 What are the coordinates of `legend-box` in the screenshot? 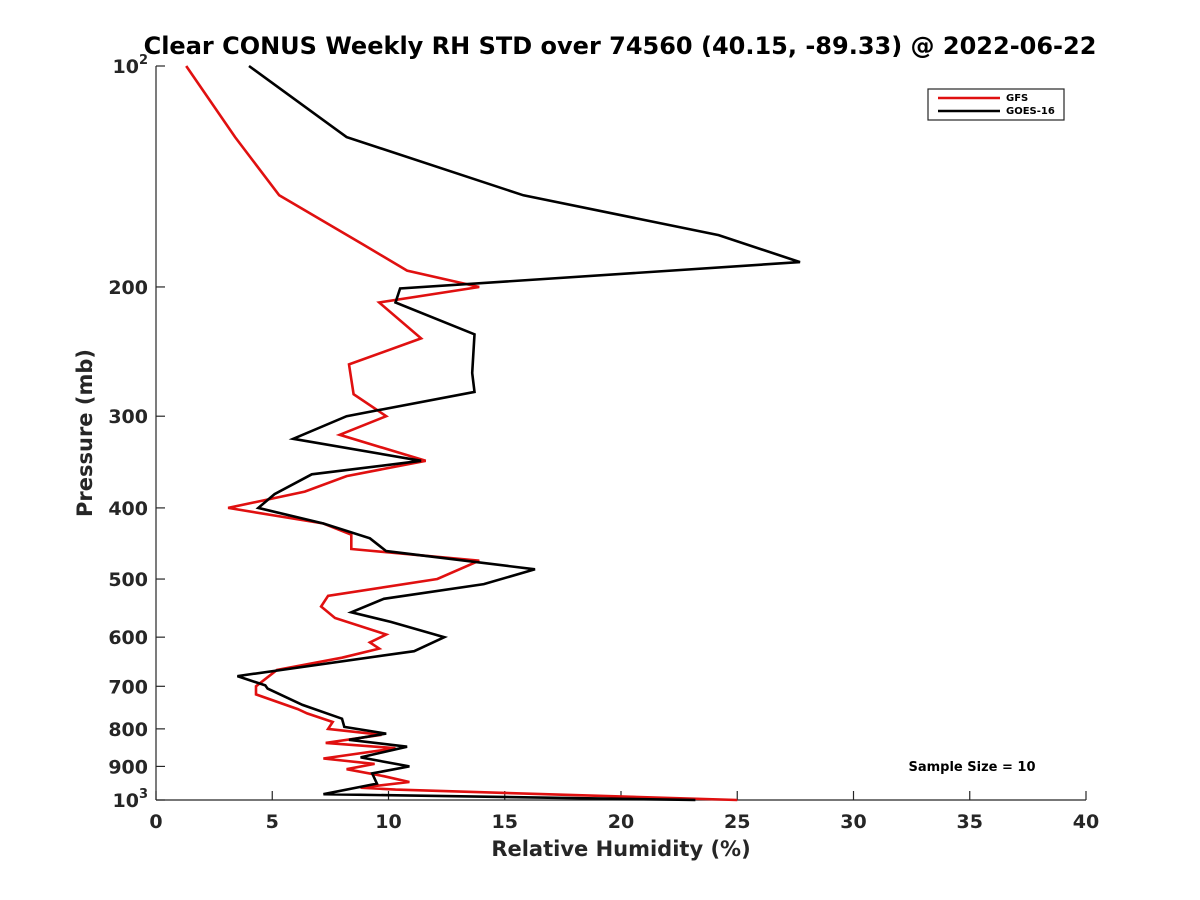 It's located at (996, 104).